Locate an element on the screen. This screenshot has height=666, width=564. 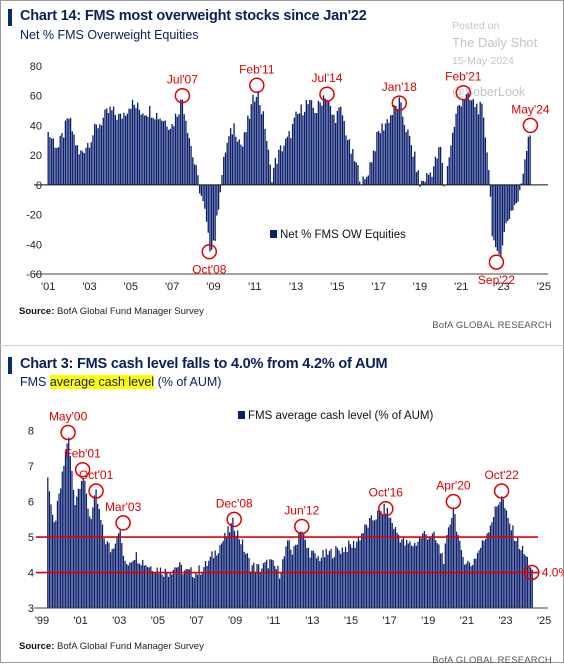
watermark-date: 15-May-2024 is located at coordinates (483, 61).